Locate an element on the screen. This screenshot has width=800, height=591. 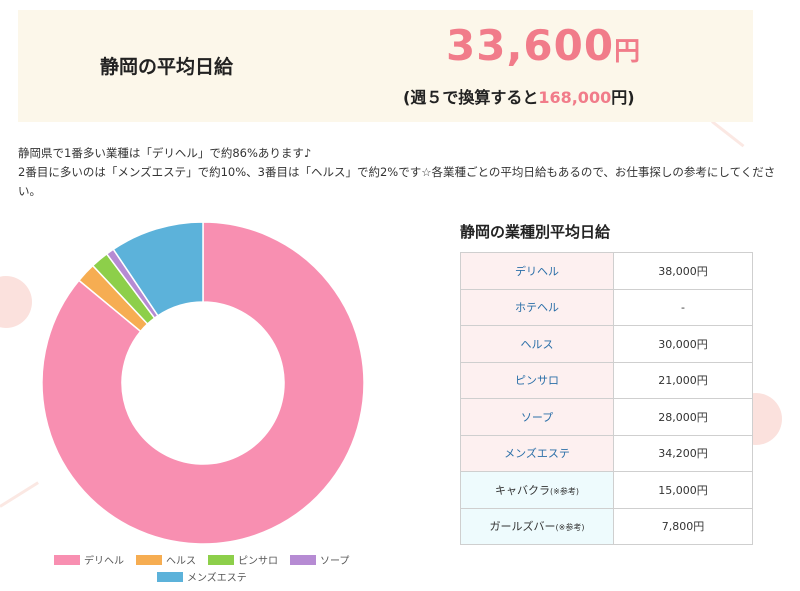
legend-label-3: ソープ is located at coordinates (334, 561).